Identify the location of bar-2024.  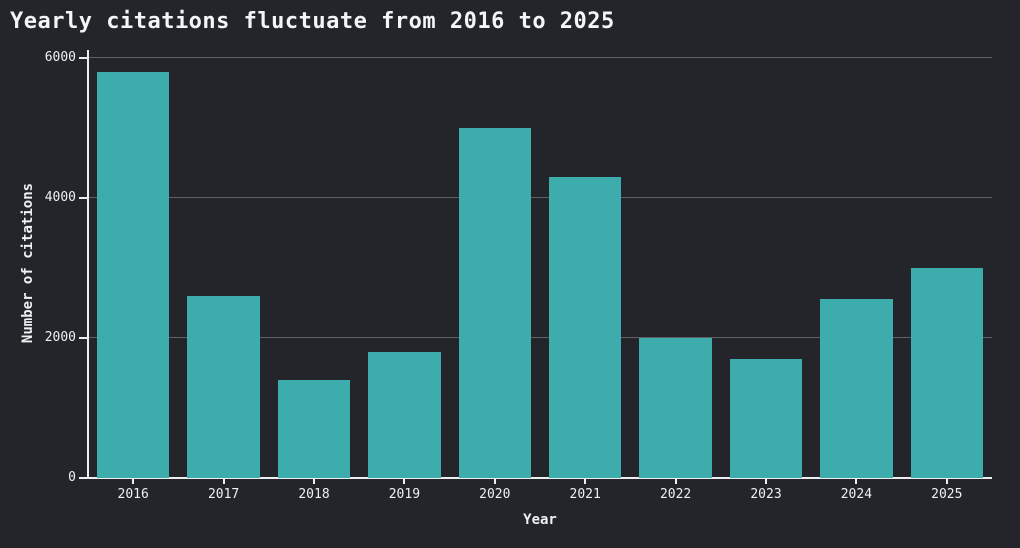
(856, 388).